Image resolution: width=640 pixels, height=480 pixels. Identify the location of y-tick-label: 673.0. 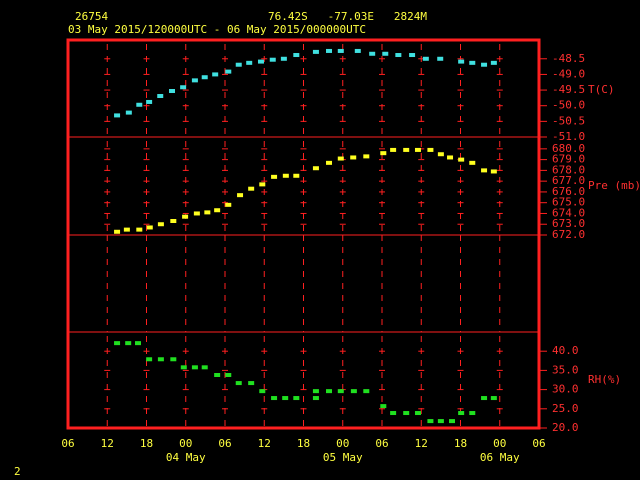
(568, 223).